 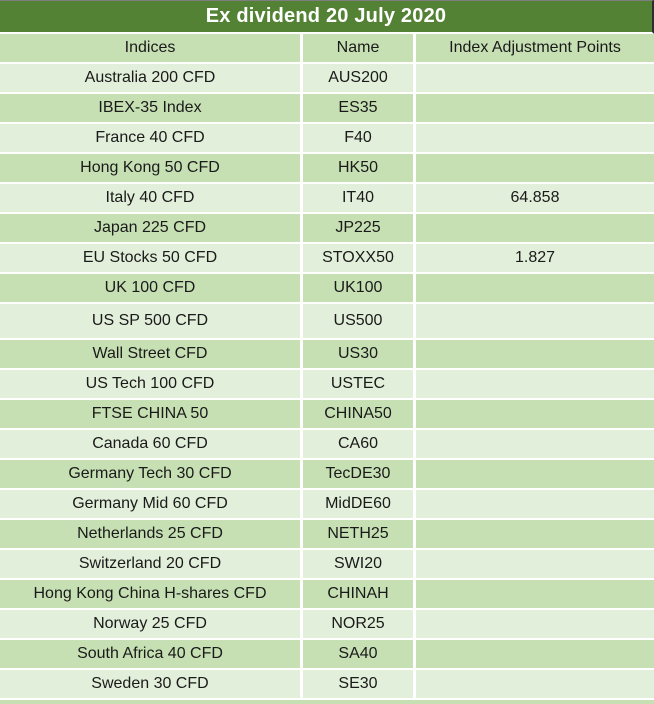 I want to click on cell-indices: UK 100 CFD, so click(x=150, y=288).